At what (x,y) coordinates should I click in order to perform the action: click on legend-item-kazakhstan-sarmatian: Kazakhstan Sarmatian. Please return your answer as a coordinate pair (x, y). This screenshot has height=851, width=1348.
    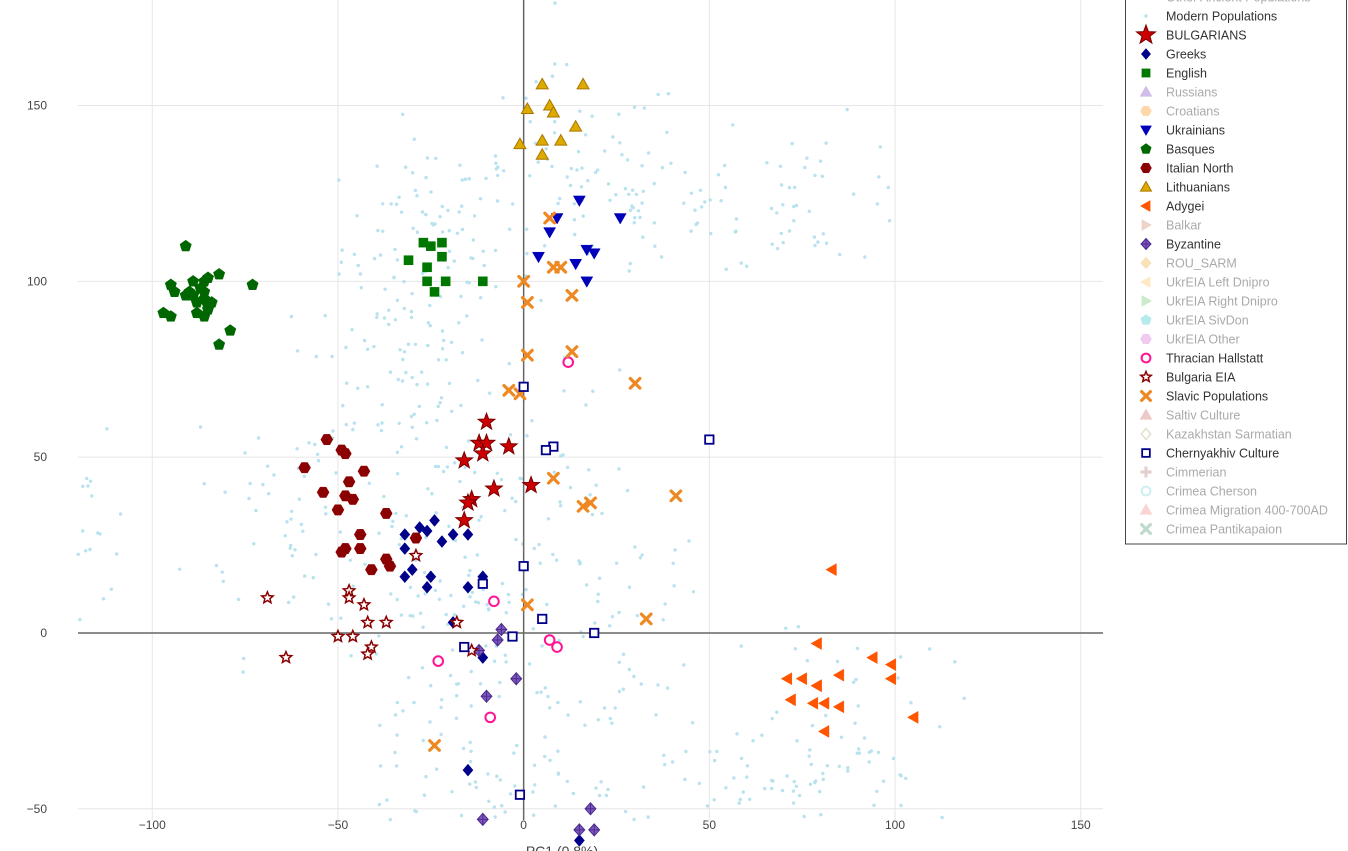
    Looking at the image, I should click on (1216, 434).